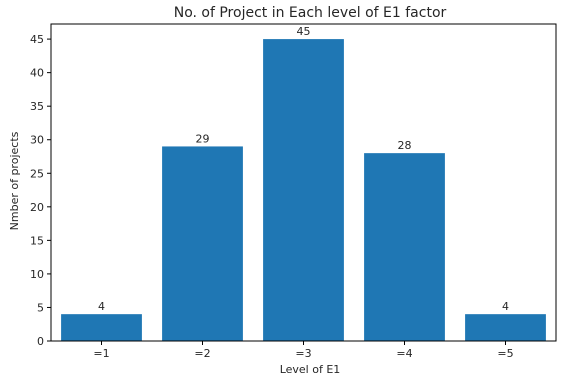  I want to click on x-tick-label: =4, so click(404, 353).